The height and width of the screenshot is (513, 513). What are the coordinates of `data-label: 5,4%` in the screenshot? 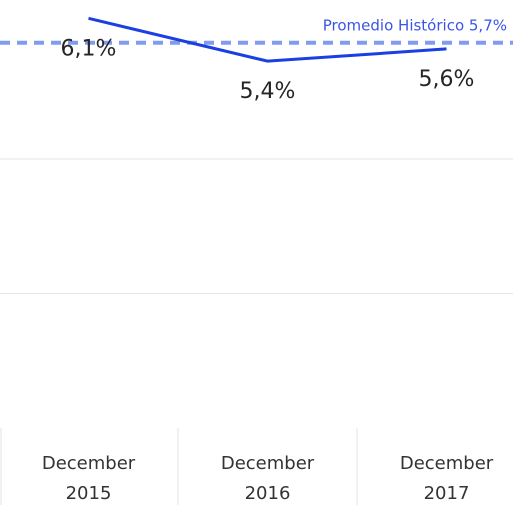 It's located at (268, 91).